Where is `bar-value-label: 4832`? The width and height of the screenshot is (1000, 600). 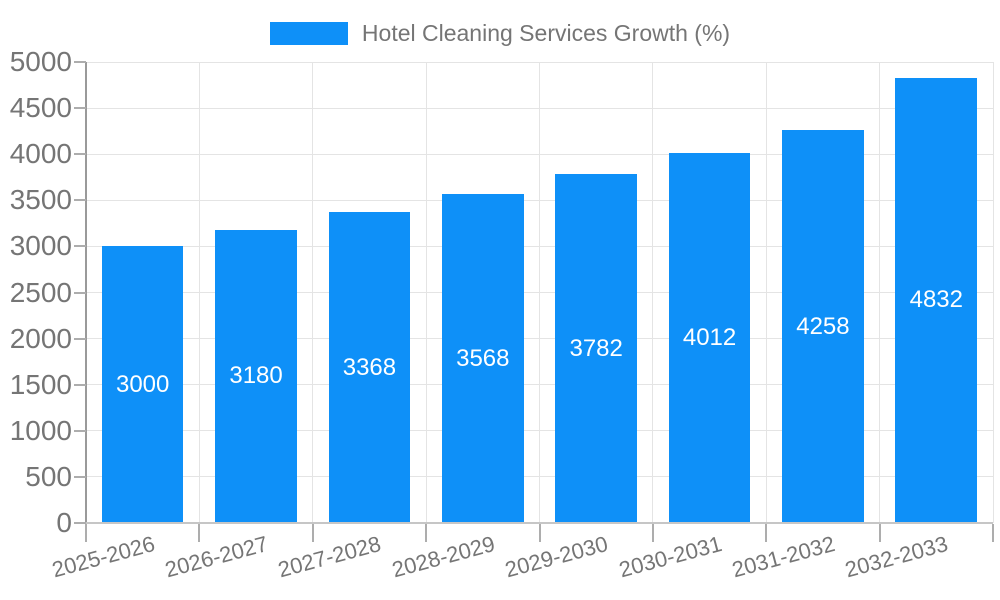 bar-value-label: 4832 is located at coordinates (936, 300).